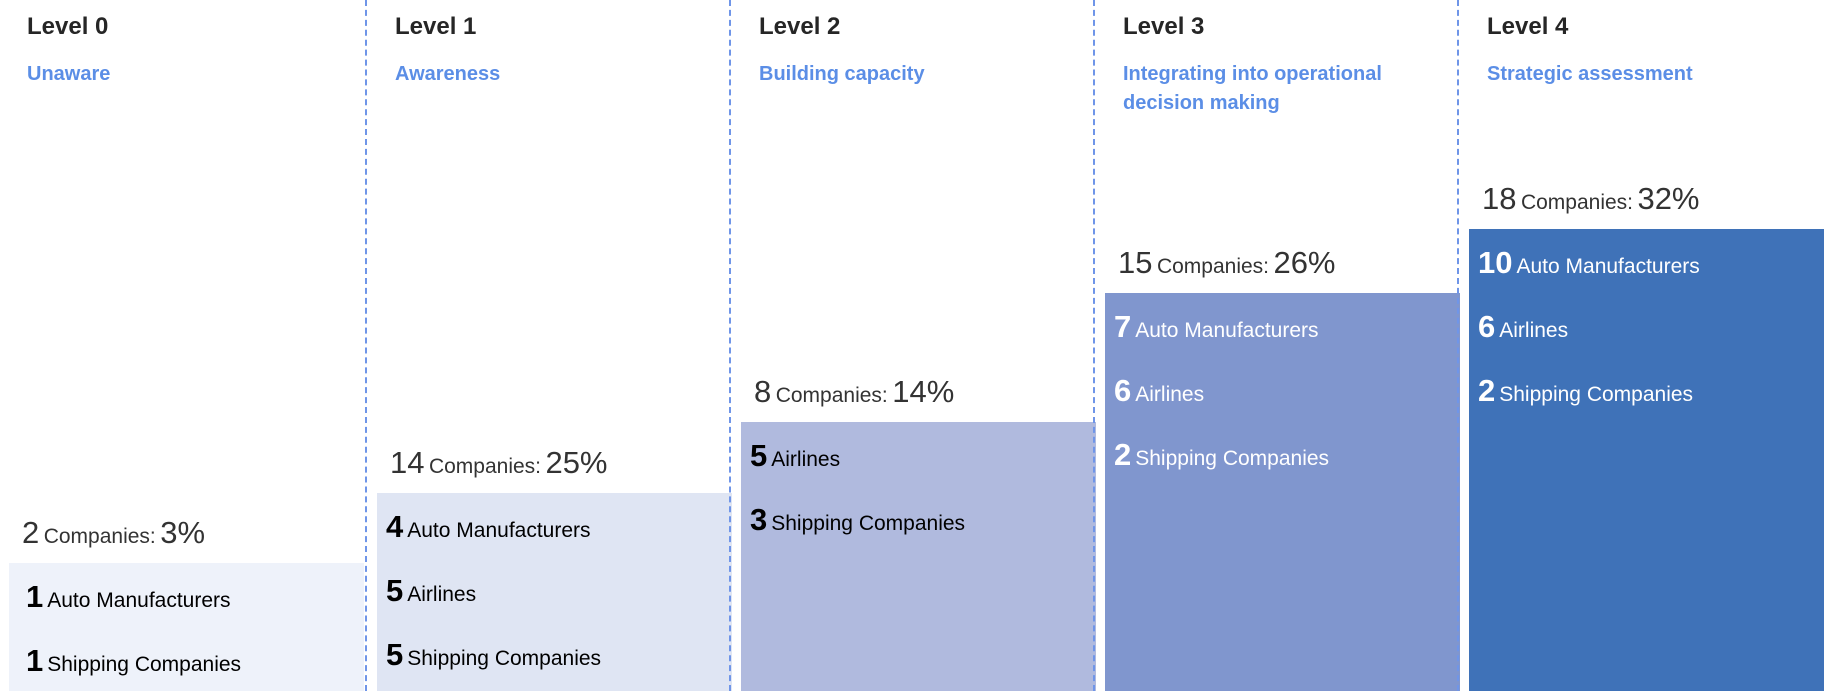 The height and width of the screenshot is (691, 1829). I want to click on total-count: 8, so click(763, 391).